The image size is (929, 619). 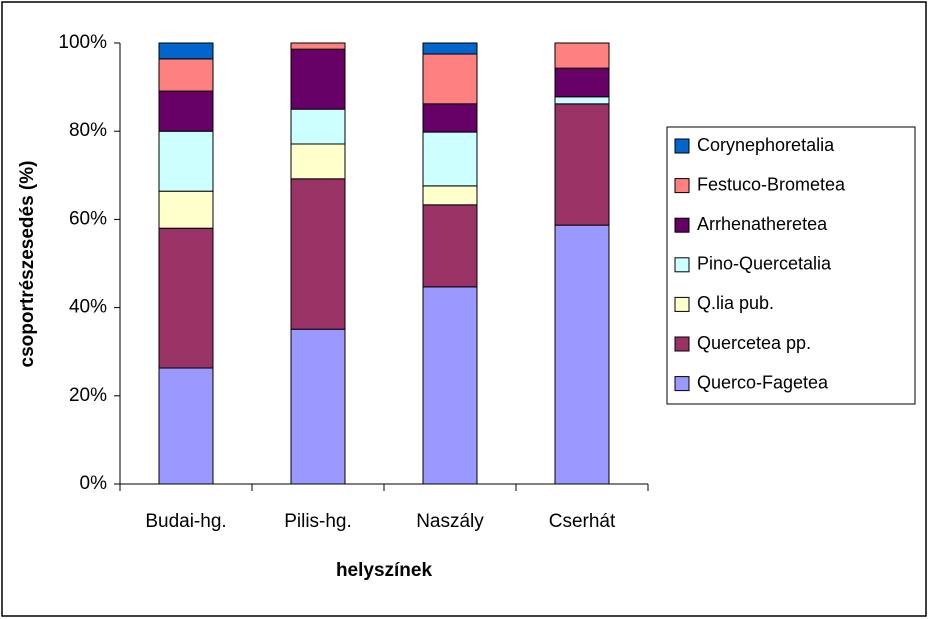 I want to click on x-tick-label: Cserhát, so click(x=582, y=521).